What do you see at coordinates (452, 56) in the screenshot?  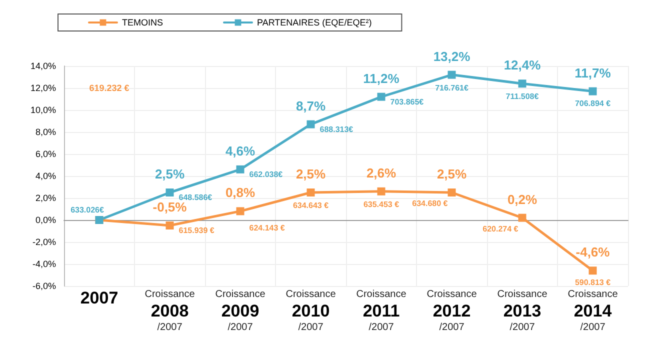 I see `data-label: 13,2%` at bounding box center [452, 56].